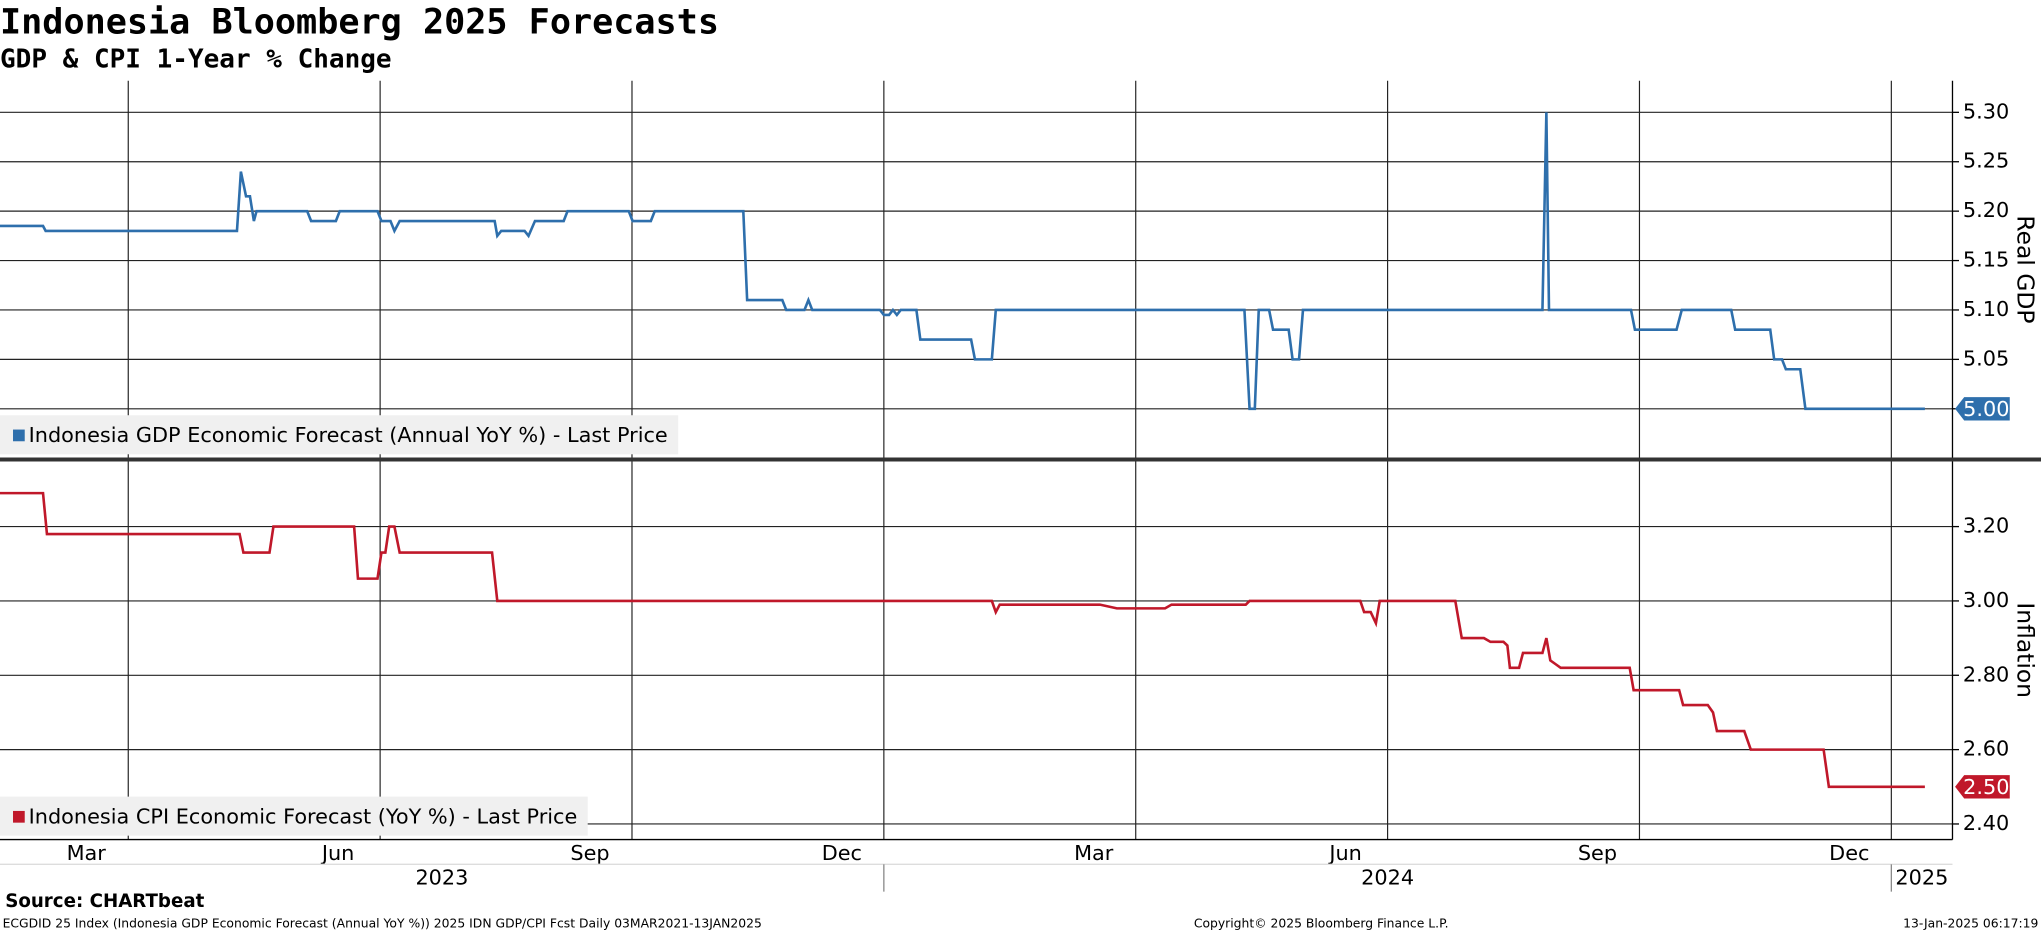 This screenshot has height=932, width=2041. Describe the element at coordinates (1986, 749) in the screenshot. I see `y-tick-label: 2.60` at that location.